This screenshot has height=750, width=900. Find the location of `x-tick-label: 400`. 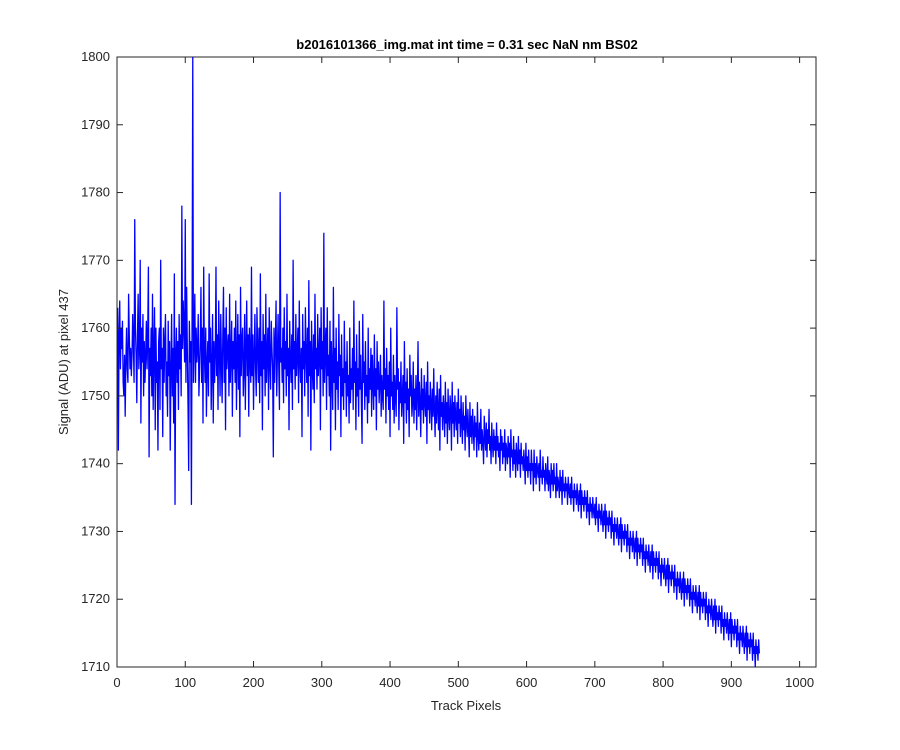

x-tick-label: 400 is located at coordinates (390, 682).